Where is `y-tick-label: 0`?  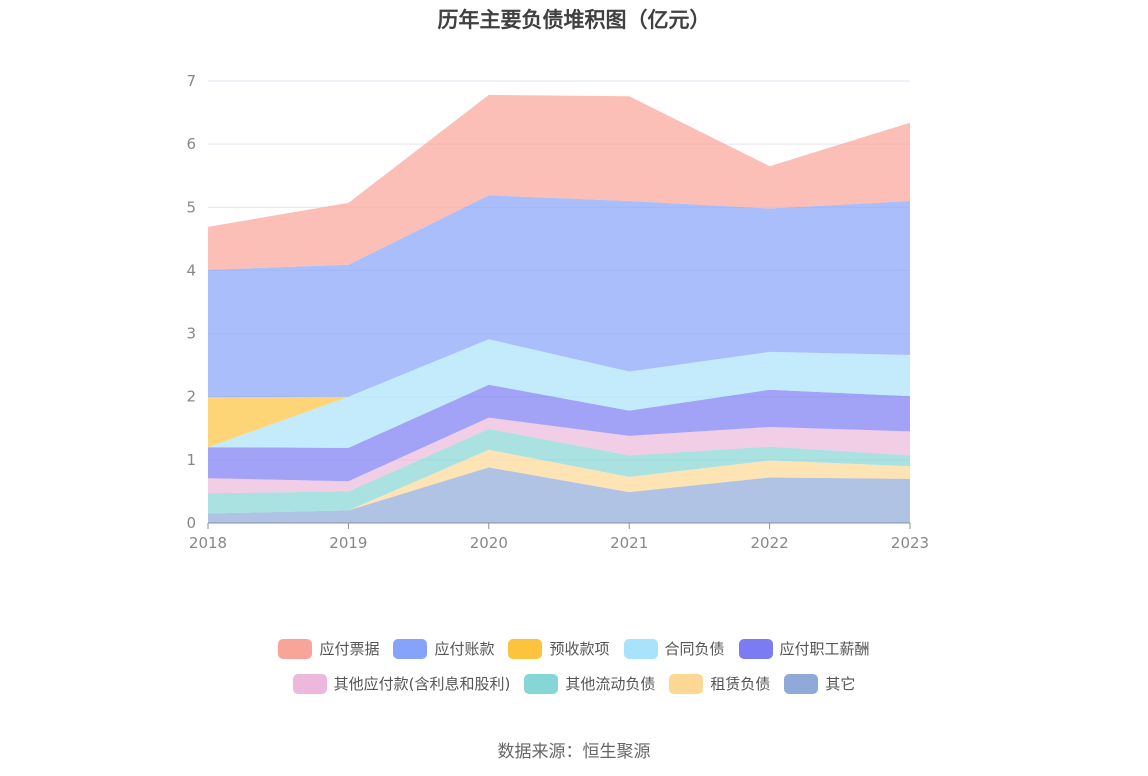
y-tick-label: 0 is located at coordinates (191, 523).